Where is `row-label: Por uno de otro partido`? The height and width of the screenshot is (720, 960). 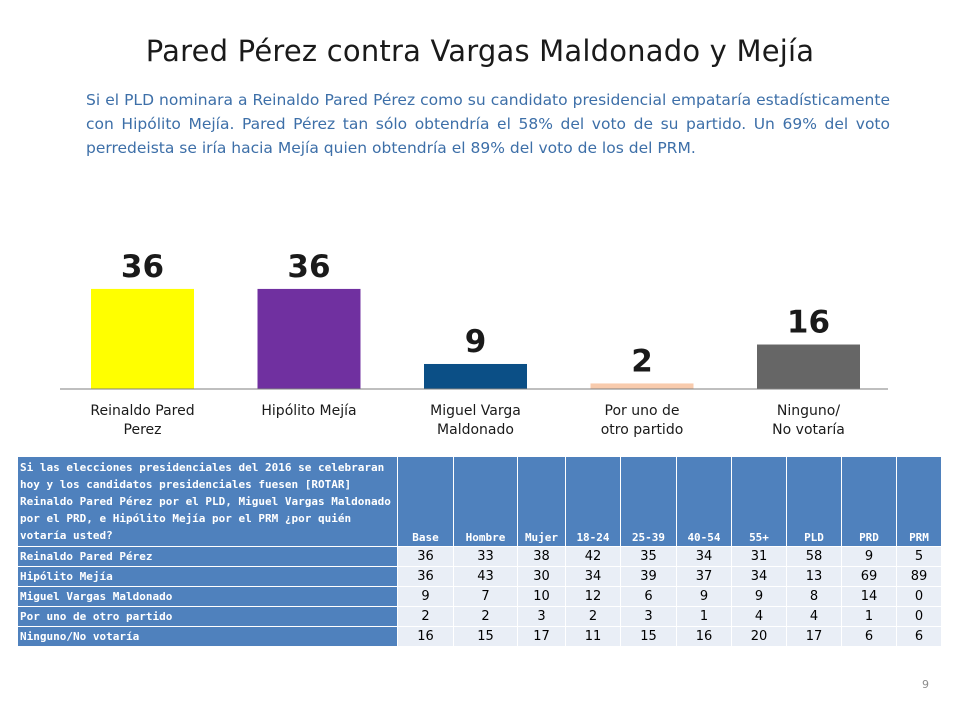 row-label: Por uno de otro partido is located at coordinates (207, 616).